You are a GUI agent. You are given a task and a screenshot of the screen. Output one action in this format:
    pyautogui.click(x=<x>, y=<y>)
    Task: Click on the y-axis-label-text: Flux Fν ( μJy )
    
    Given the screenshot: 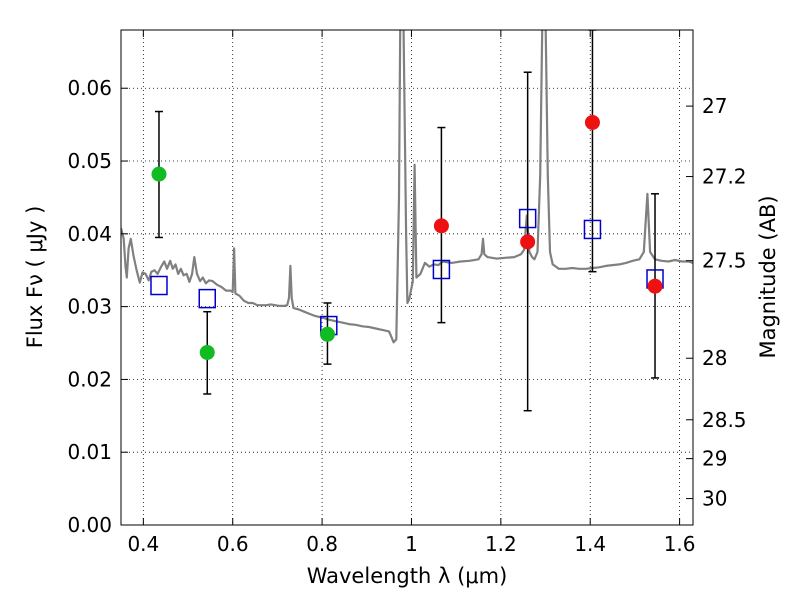 What is the action you would take?
    pyautogui.click(x=35, y=277)
    